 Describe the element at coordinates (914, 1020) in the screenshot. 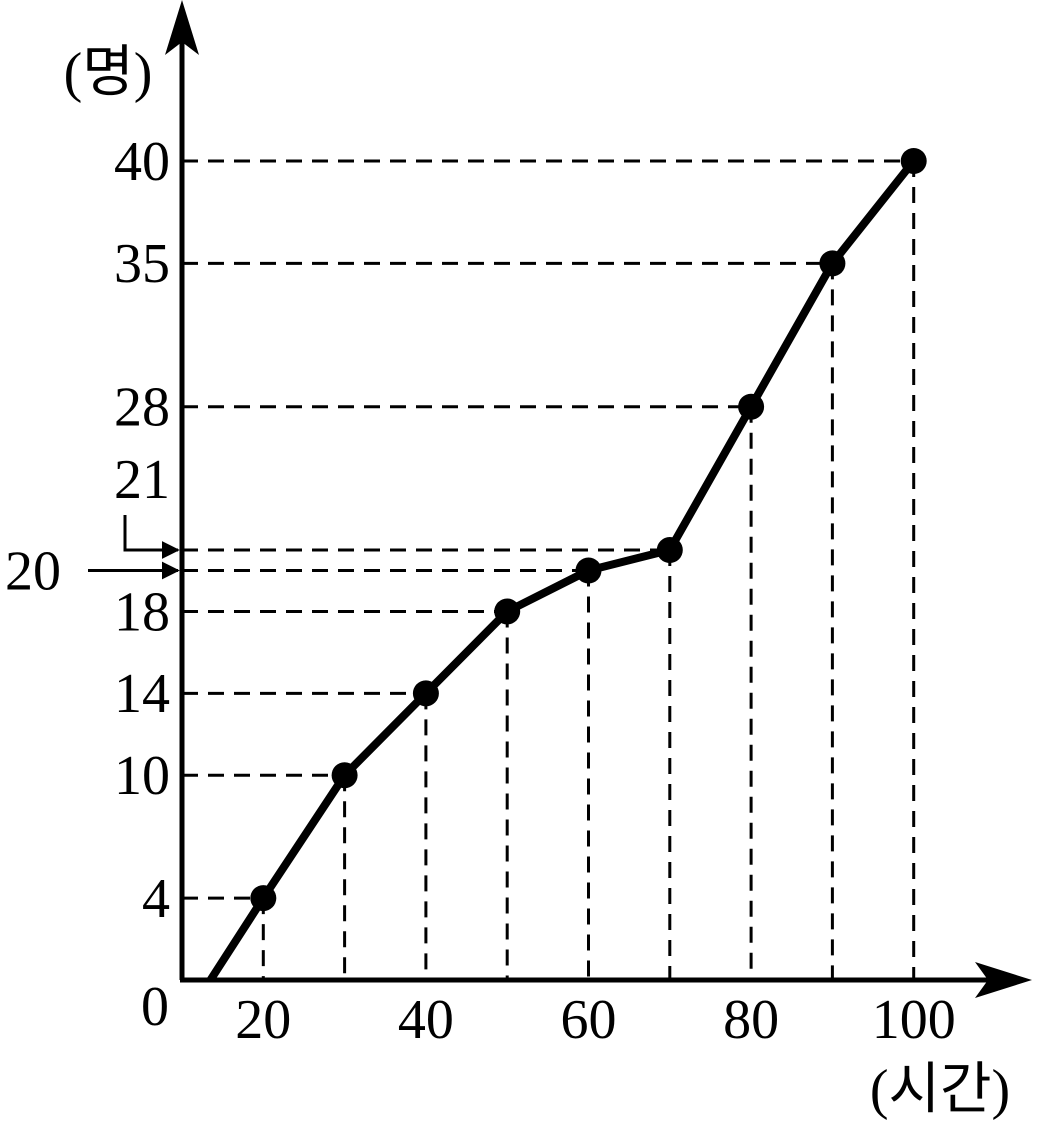

I see `x-tick-label: 100` at that location.